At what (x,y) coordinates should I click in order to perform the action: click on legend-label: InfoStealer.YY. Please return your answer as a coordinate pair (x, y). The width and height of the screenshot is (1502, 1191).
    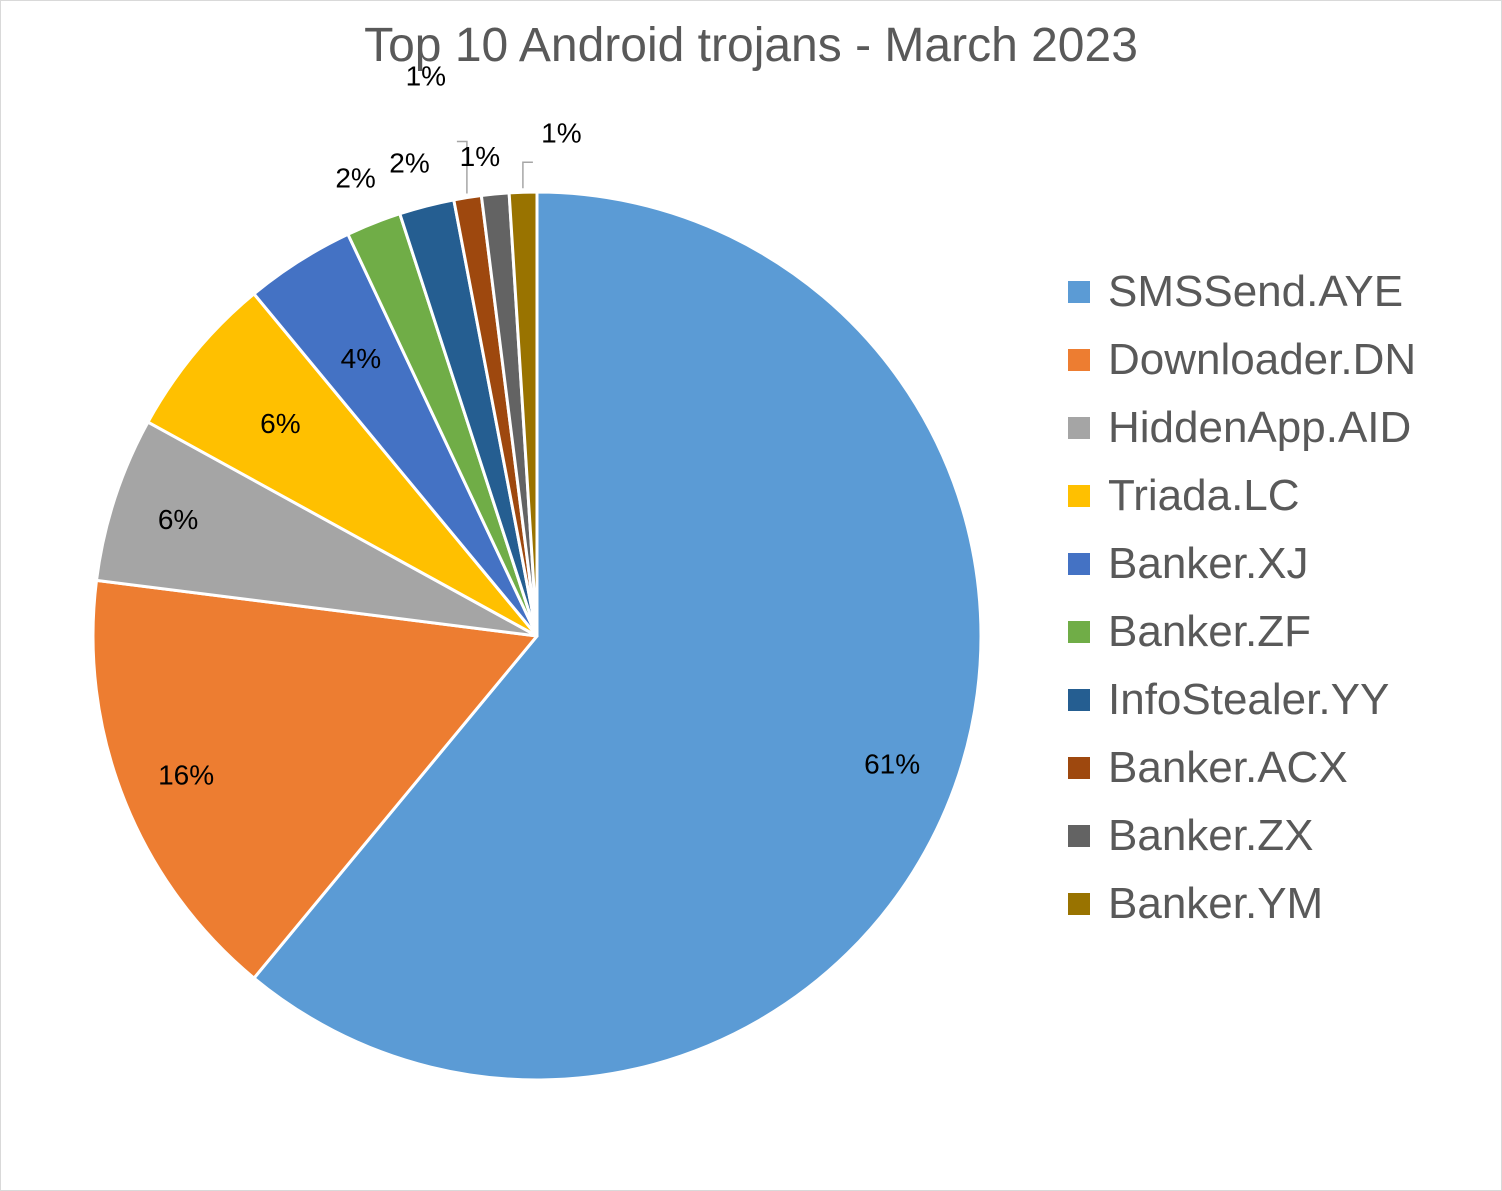
    Looking at the image, I should click on (1249, 699).